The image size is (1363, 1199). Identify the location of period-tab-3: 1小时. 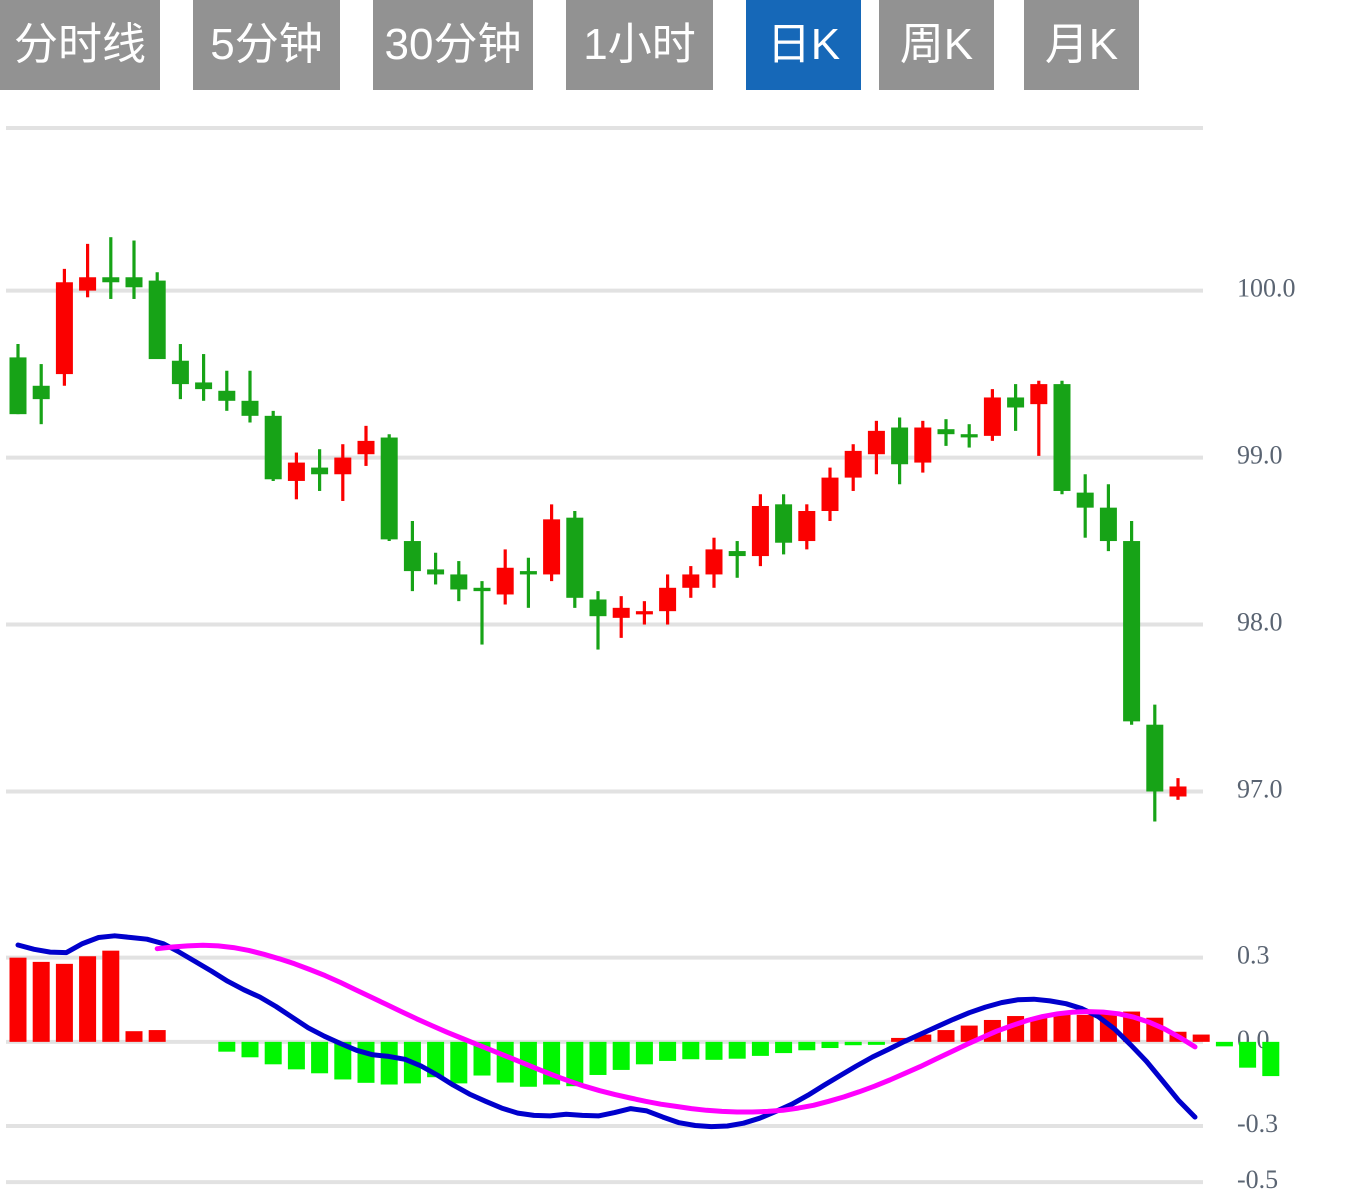
(639, 45).